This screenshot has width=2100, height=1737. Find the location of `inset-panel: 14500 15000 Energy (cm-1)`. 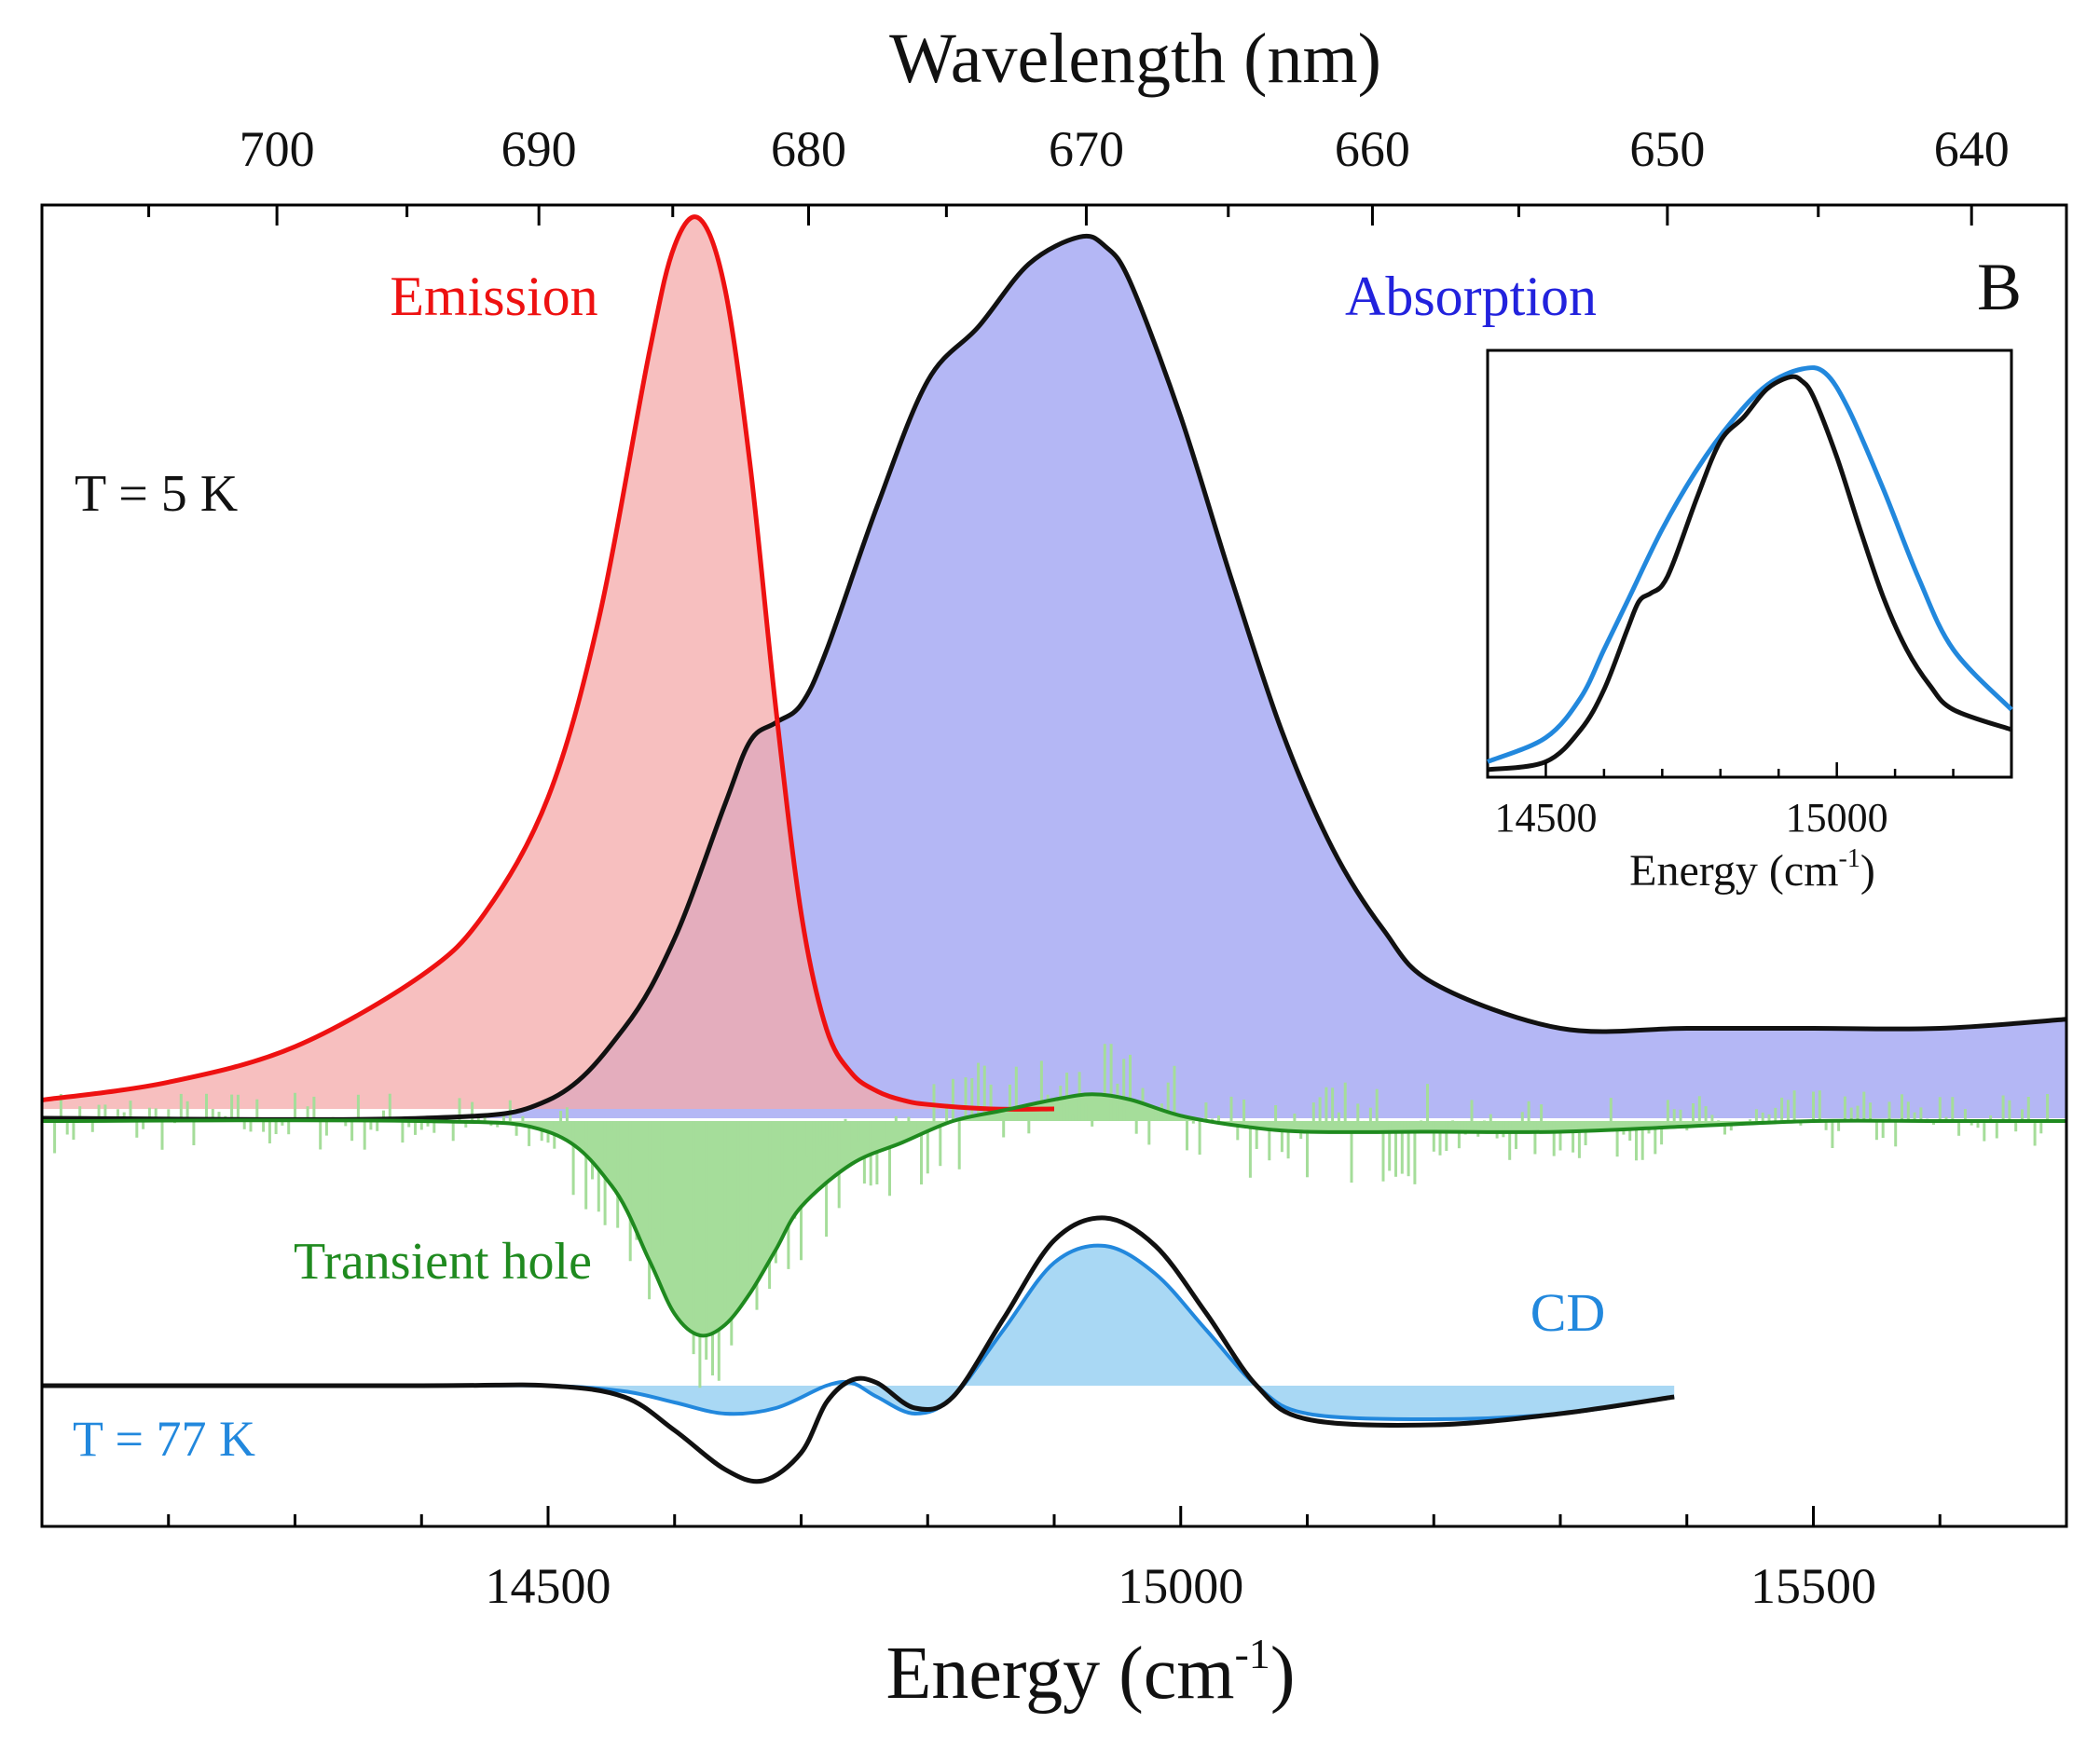

inset-panel: 14500 15000 Energy (cm-1) is located at coordinates (1750, 622).